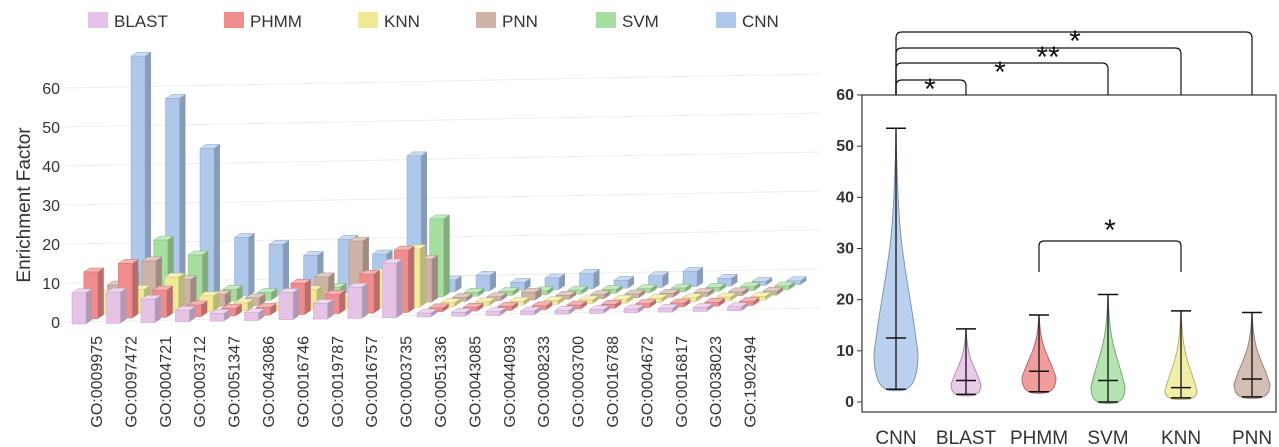  I want to click on y-tick-label: 40, so click(51, 167).